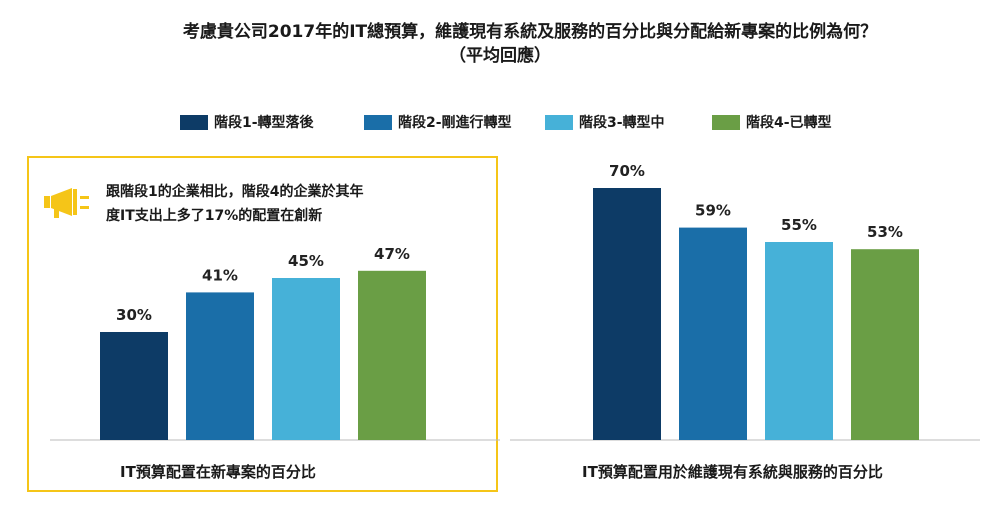  Describe the element at coordinates (392, 355) in the screenshot. I see `bar-new-projects-stage4` at that location.